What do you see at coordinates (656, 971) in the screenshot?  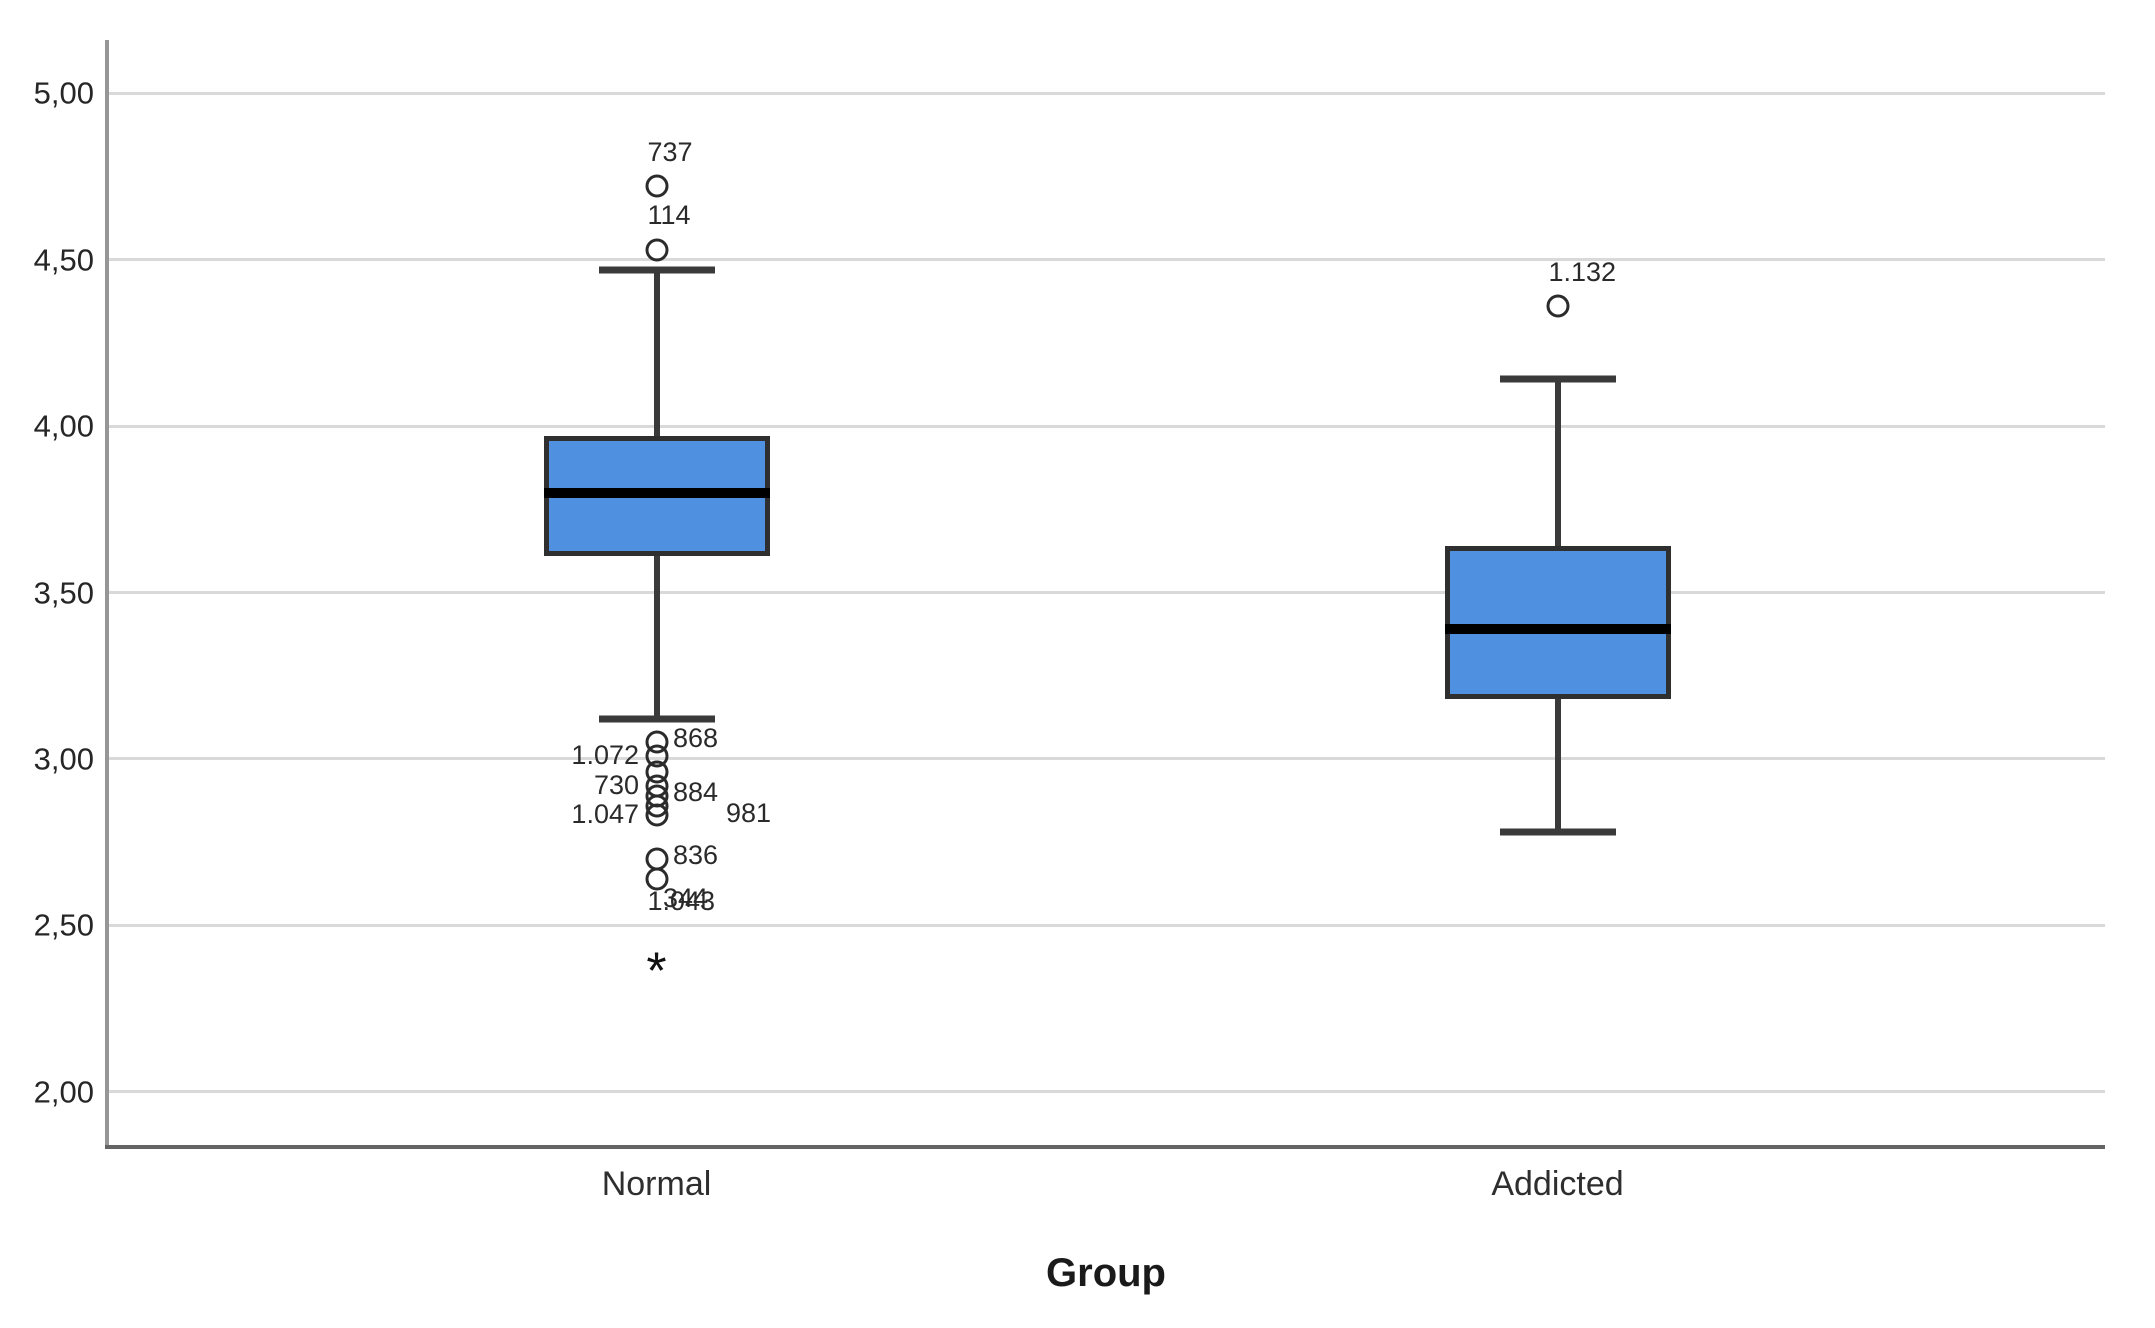 I see `extreme-outlier-point: *` at bounding box center [656, 971].